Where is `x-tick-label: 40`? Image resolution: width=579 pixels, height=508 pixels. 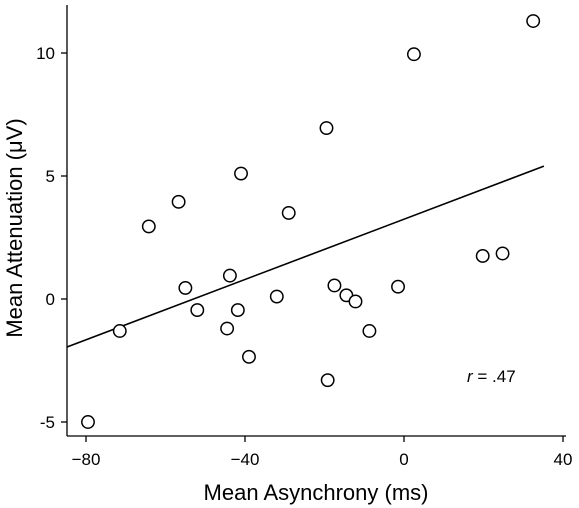
x-tick-label: 40 is located at coordinates (563, 459).